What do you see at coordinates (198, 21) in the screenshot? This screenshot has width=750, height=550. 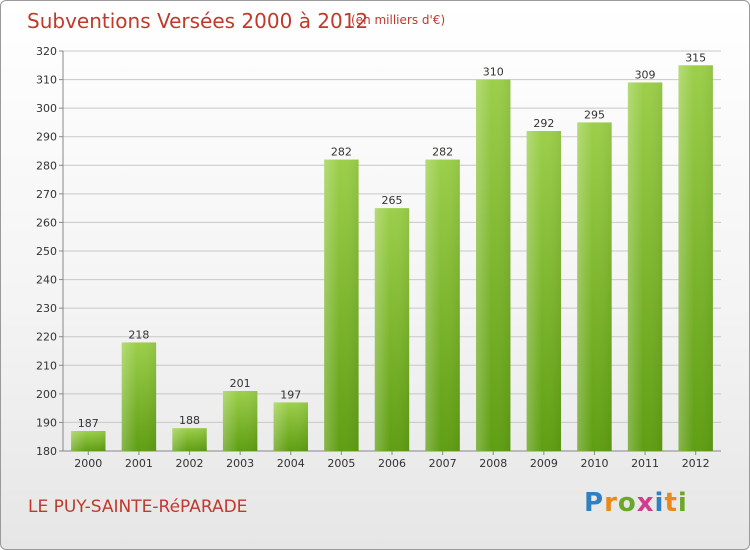 I see `chart-title: Subventions Versées 2000 à 2012` at bounding box center [198, 21].